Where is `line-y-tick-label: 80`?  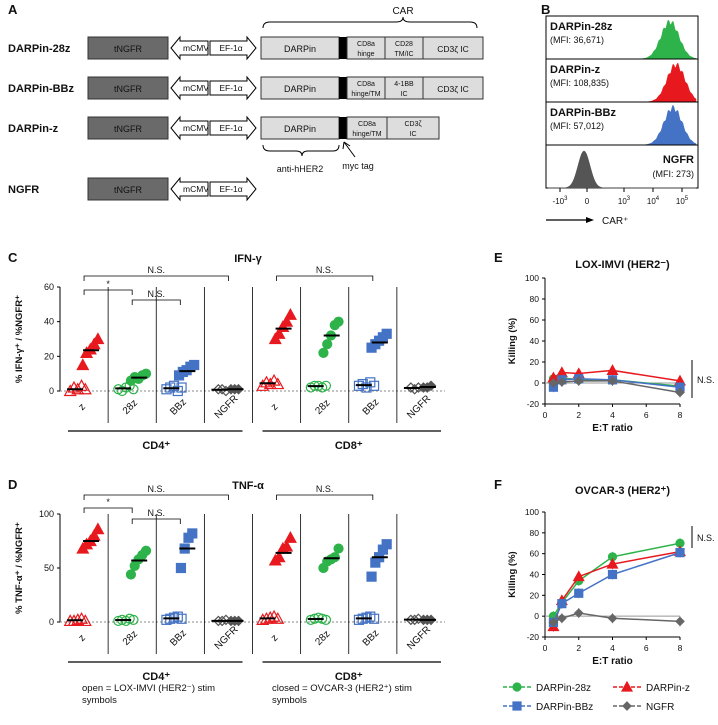
line-y-tick-label: 80 is located at coordinates (535, 299).